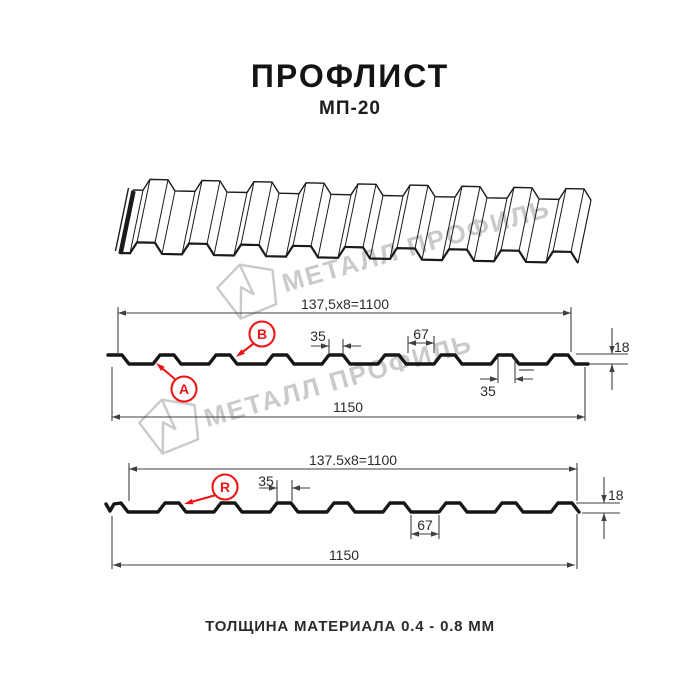 This screenshot has height=700, width=700. What do you see at coordinates (488, 391) in the screenshot?
I see `dim-rib-bottom-a: 35` at bounding box center [488, 391].